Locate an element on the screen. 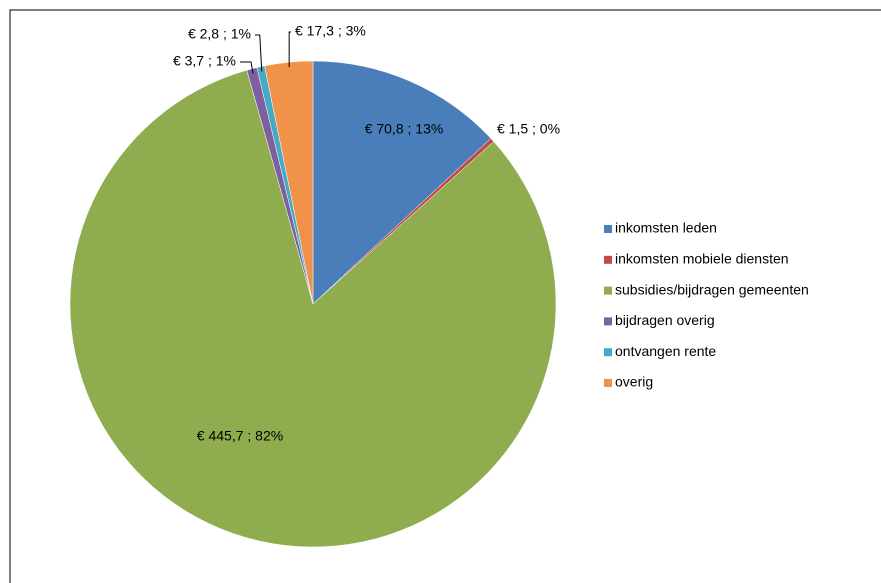 This screenshot has height=583, width=881. legend-label: subsidies/bijdragen gemeenten is located at coordinates (712, 289).